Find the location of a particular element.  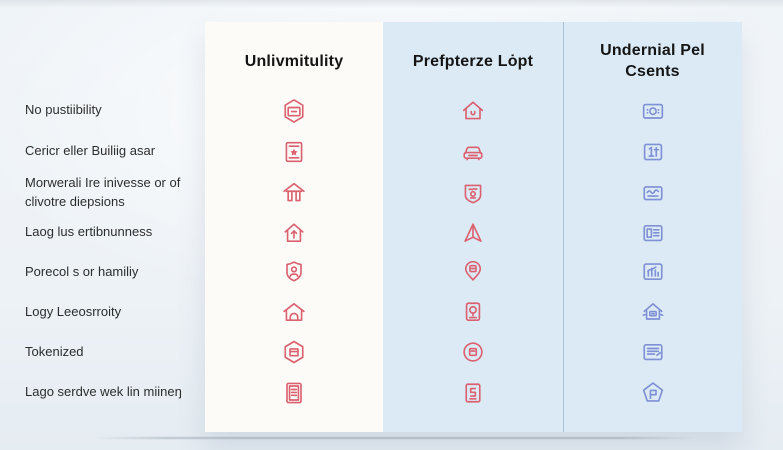

shield-person-icon is located at coordinates (294, 271).